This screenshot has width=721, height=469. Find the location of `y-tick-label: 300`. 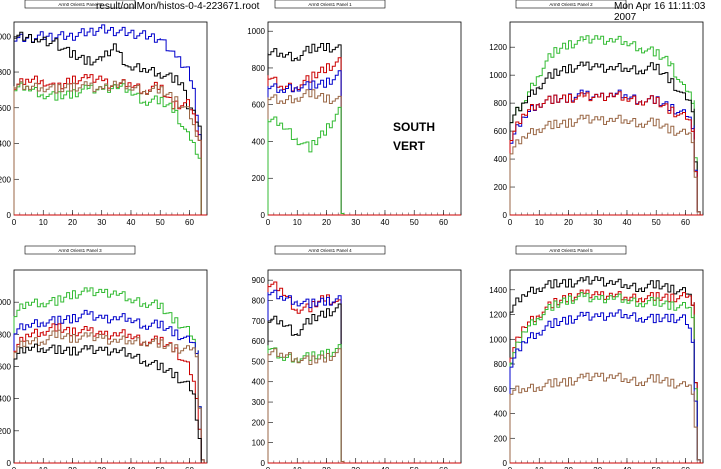

y-tick-label: 300 is located at coordinates (259, 402).